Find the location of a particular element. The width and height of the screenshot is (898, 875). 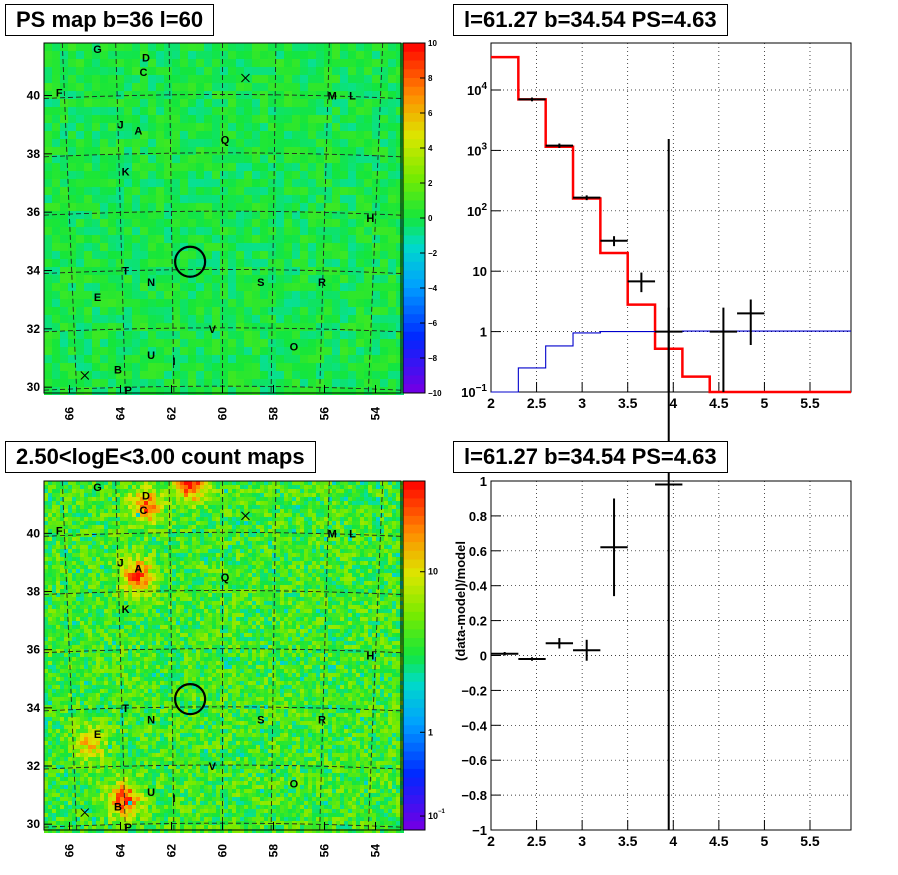

ps-map-y-tick-label: 30 is located at coordinates (34, 387).